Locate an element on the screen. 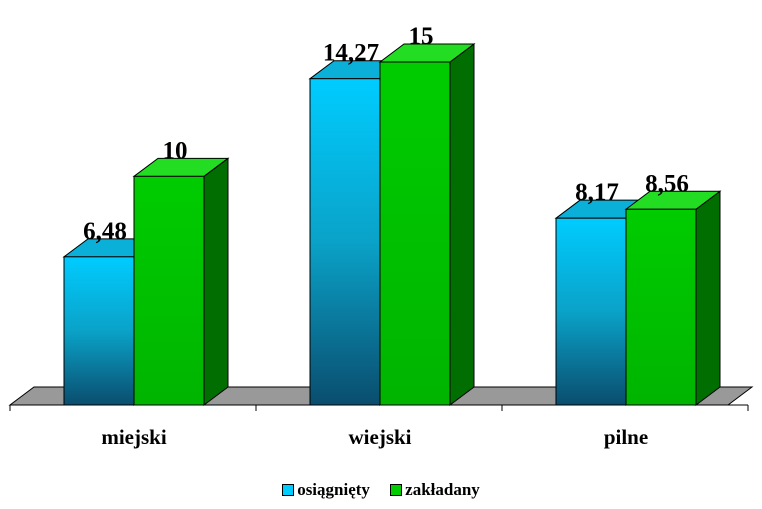 The width and height of the screenshot is (762, 509). category-label: miejski is located at coordinates (133, 437).